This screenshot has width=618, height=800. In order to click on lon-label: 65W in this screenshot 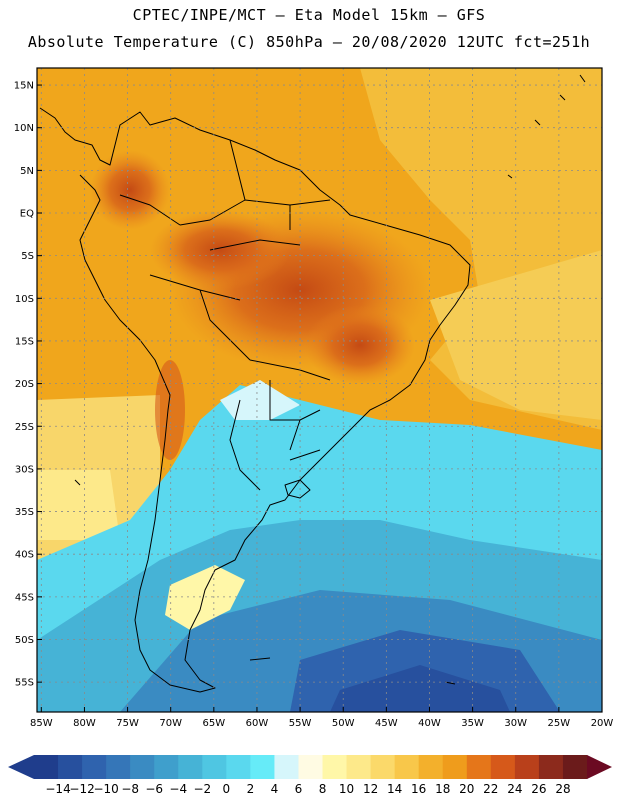, I will do `click(214, 723)`.